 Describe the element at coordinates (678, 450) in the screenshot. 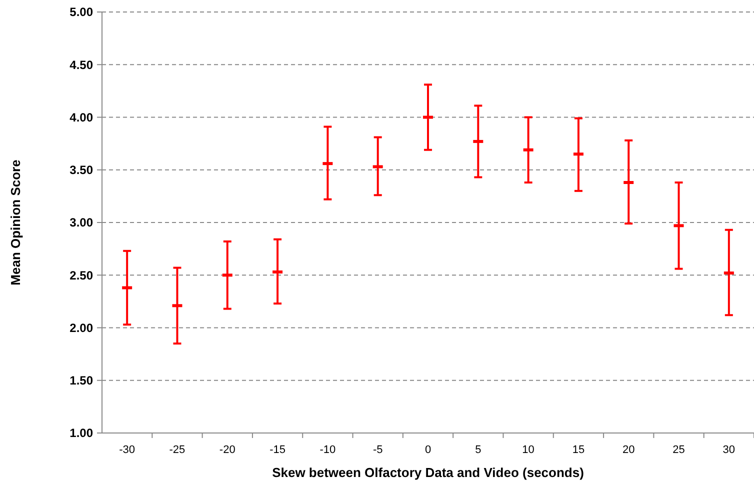

I see `x-tick-label: 25` at that location.